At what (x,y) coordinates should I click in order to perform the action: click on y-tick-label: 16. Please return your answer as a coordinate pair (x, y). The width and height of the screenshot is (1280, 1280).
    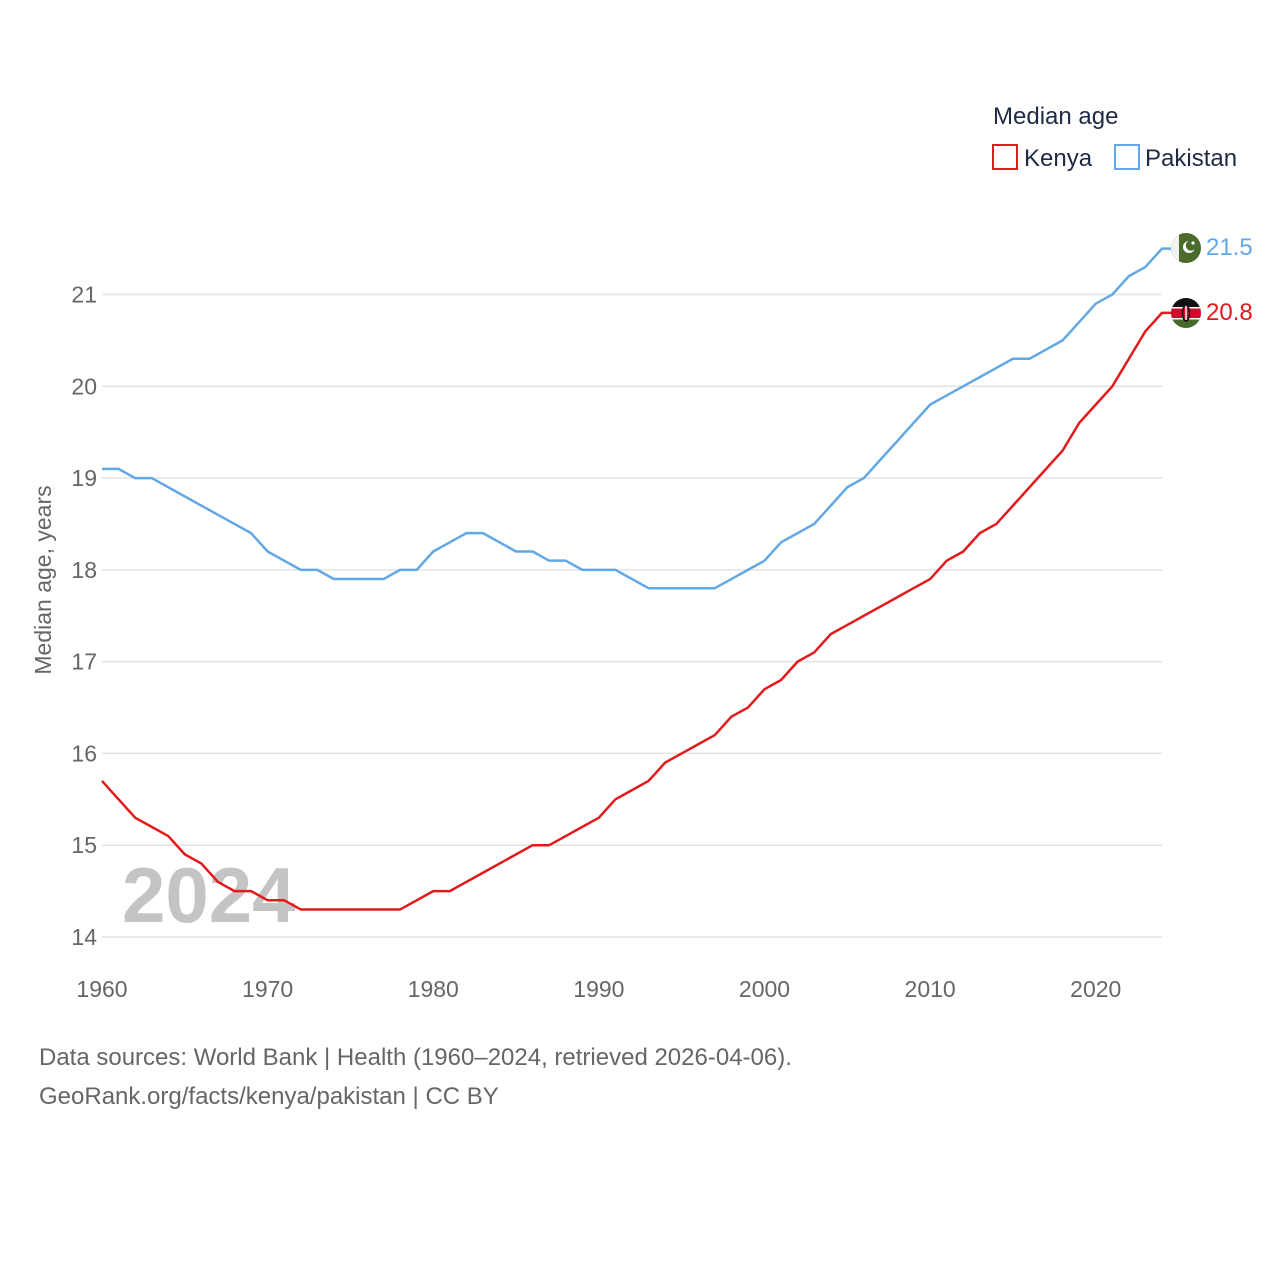
    Looking at the image, I should click on (84, 753).